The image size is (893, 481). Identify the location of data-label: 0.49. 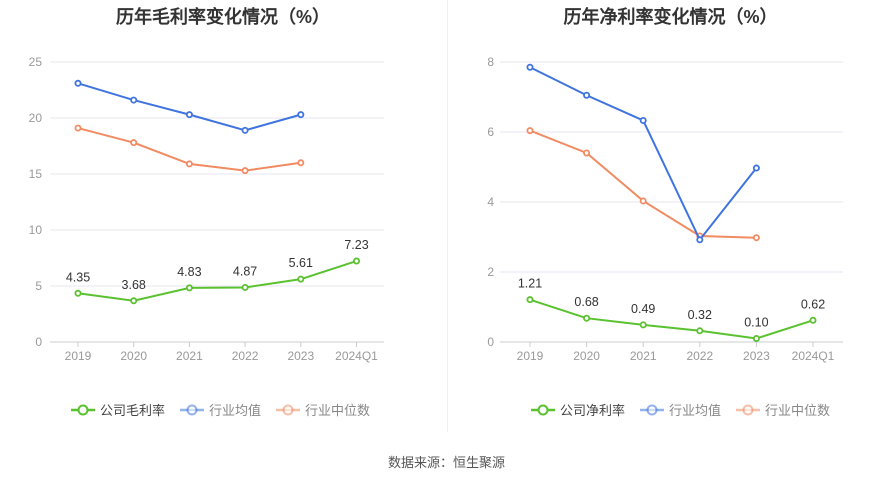
(643, 309).